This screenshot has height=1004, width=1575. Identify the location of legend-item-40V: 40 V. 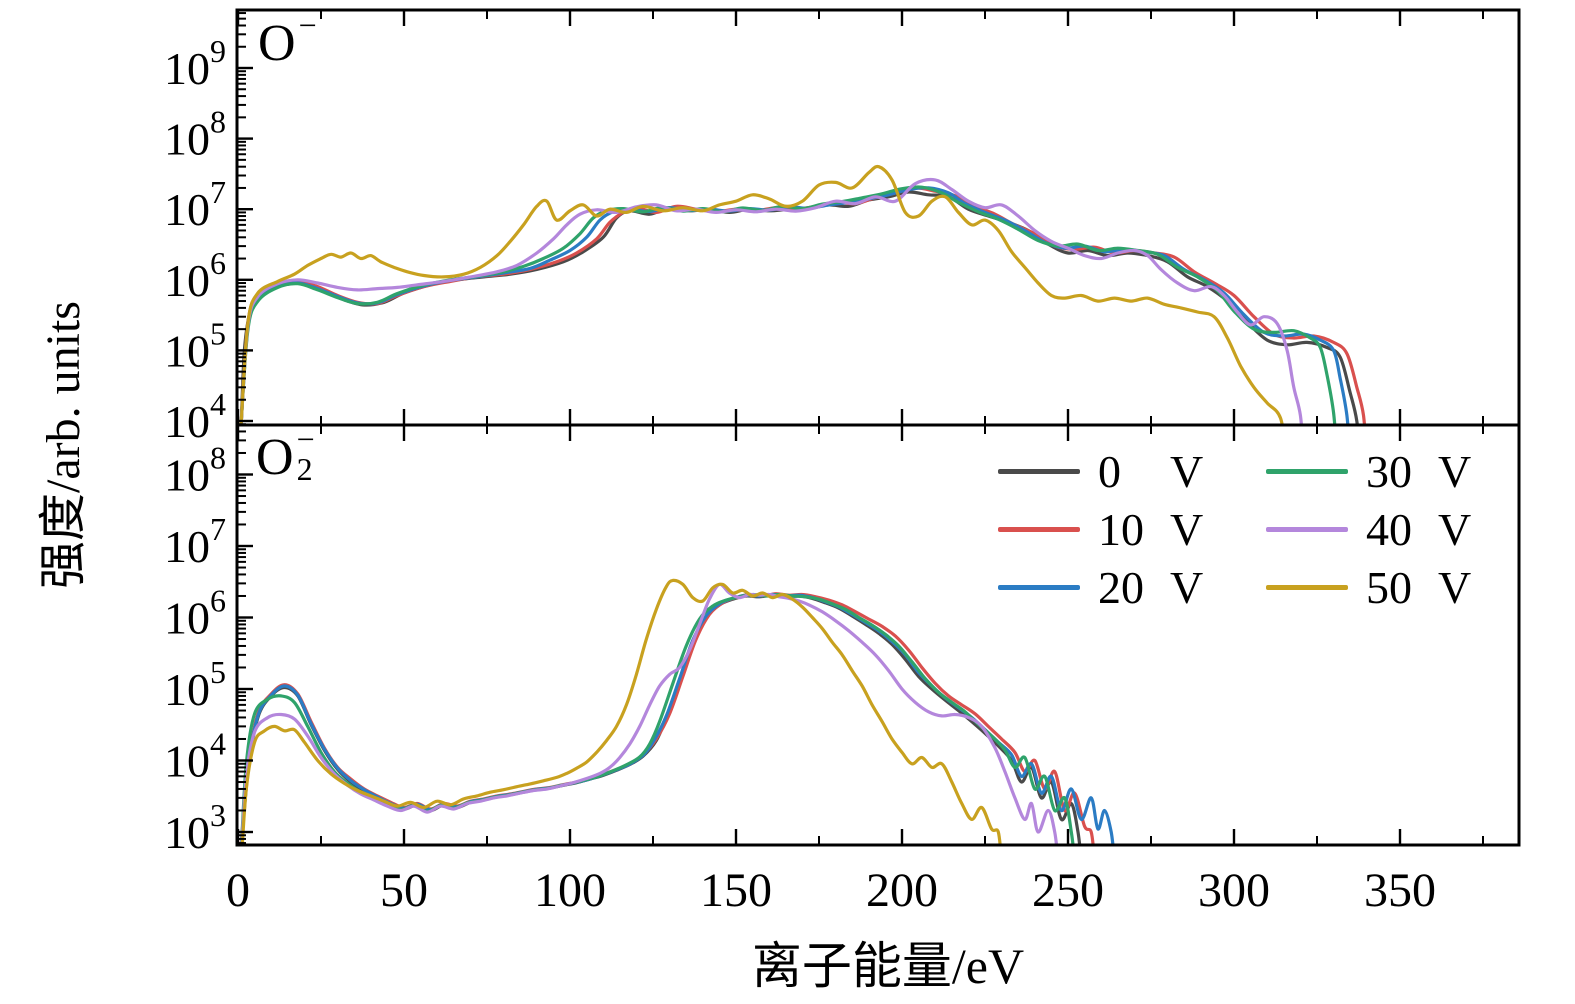
(1400, 529).